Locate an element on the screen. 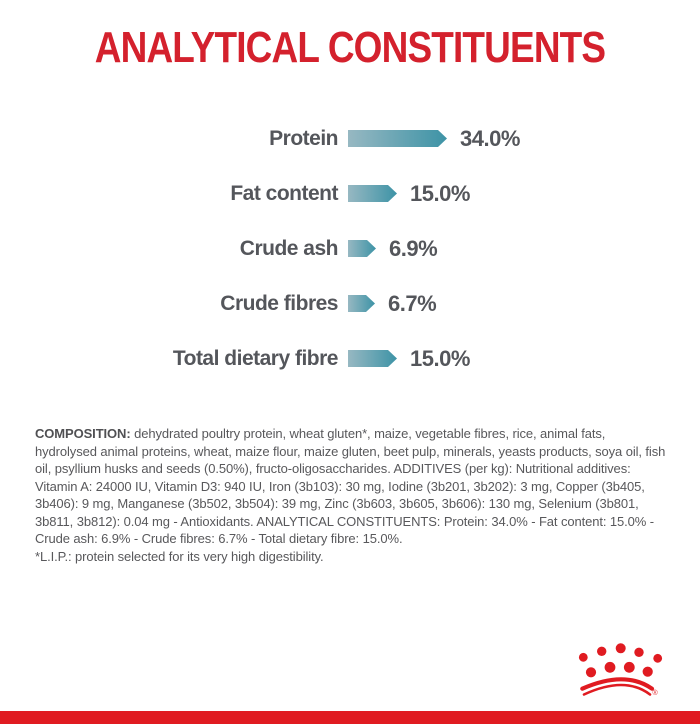 This screenshot has height=725, width=700. page-title: ANALYTICAL CONSTITUENTS is located at coordinates (350, 47).